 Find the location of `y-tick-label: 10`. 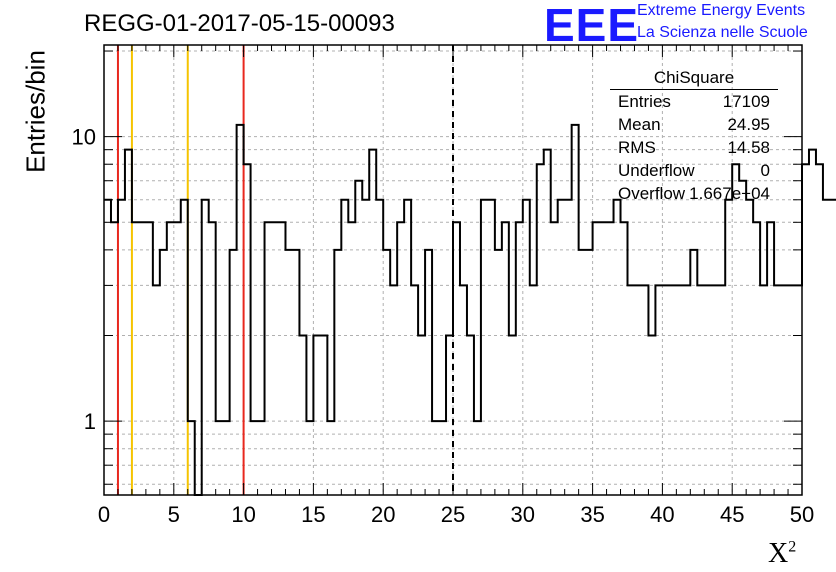

y-tick-label: 10 is located at coordinates (84, 137).